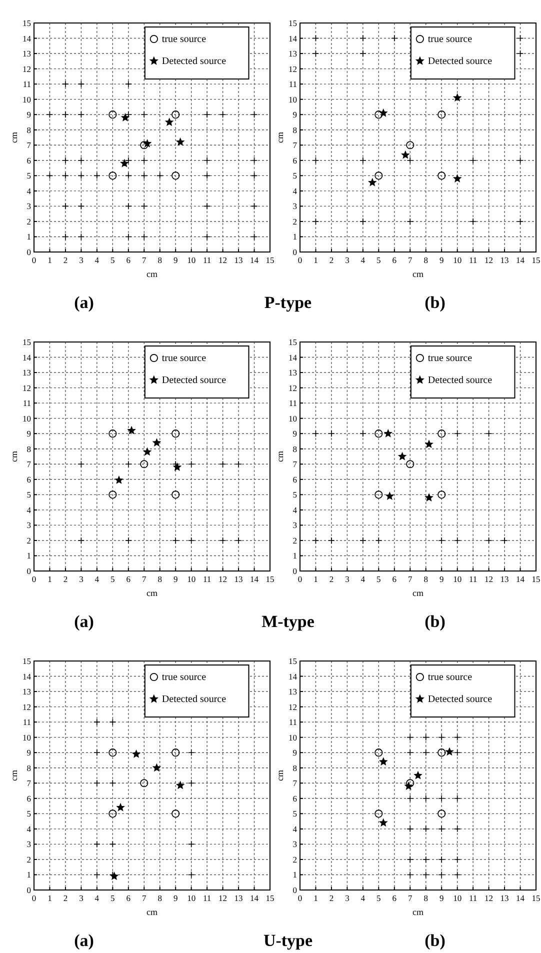 The height and width of the screenshot is (953, 541). I want to click on y-tick-label: 1, so click(294, 555).